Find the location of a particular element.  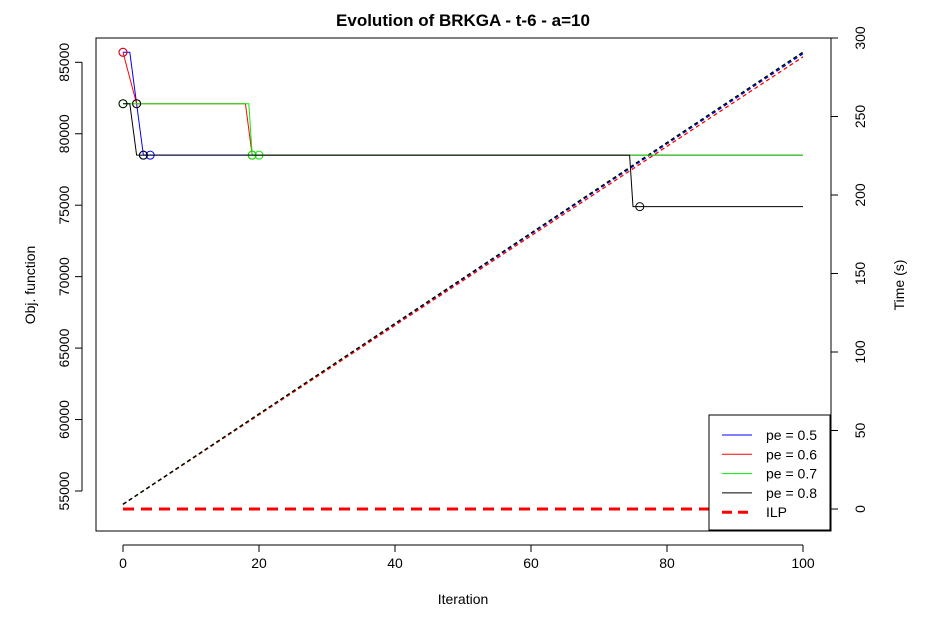

y-axis: 55000 60000 65000 70000 75000 80000 85000 is located at coordinates (69, 276).